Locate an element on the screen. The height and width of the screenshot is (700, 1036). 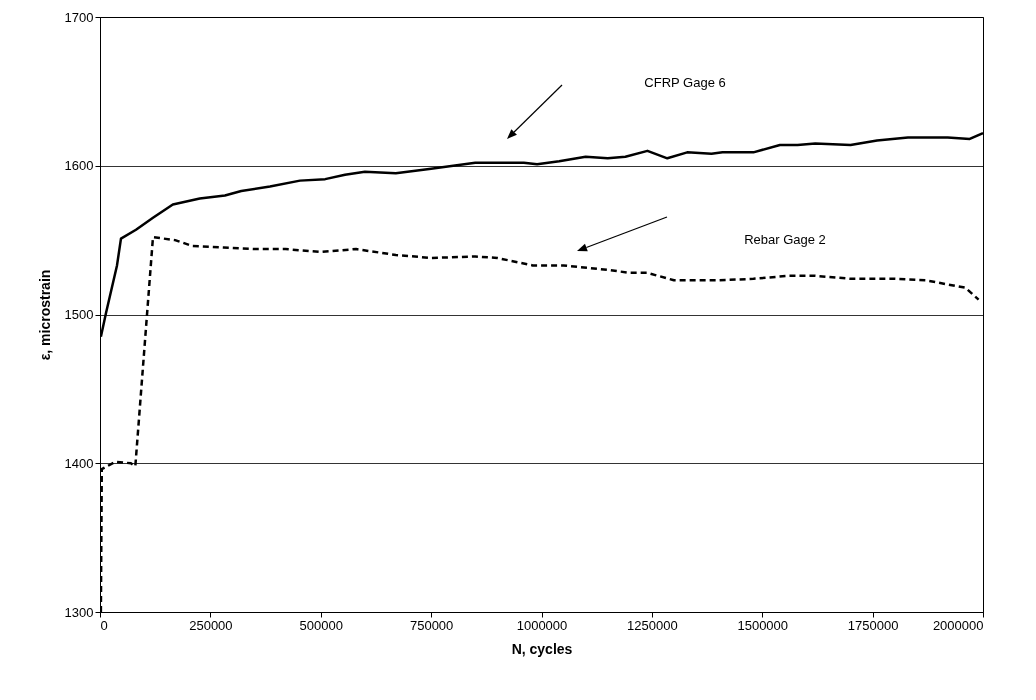
x-tick-label: 1250000 is located at coordinates (652, 625).